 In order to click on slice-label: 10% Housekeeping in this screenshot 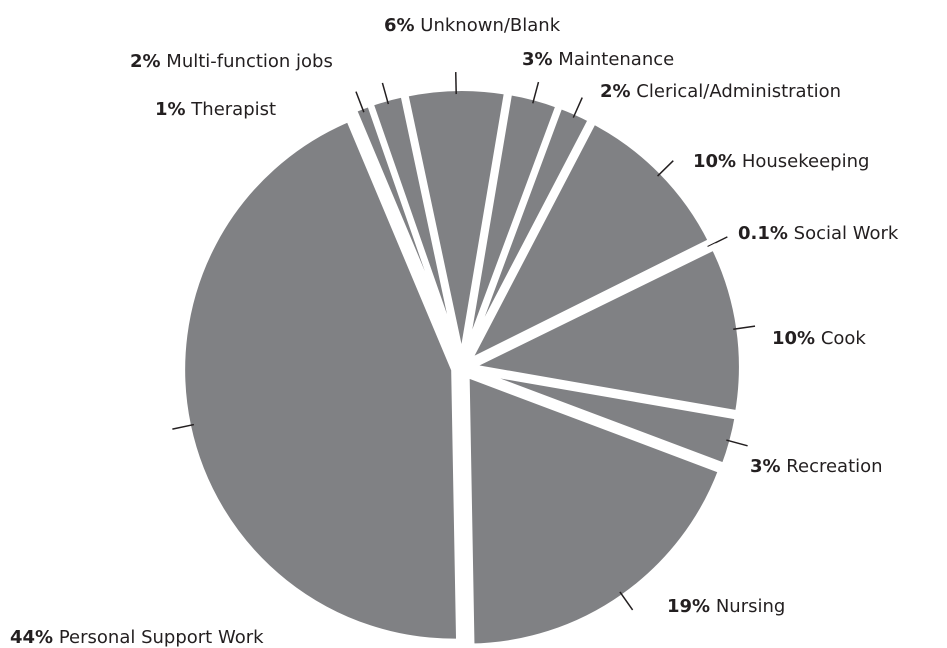, I will do `click(781, 161)`.